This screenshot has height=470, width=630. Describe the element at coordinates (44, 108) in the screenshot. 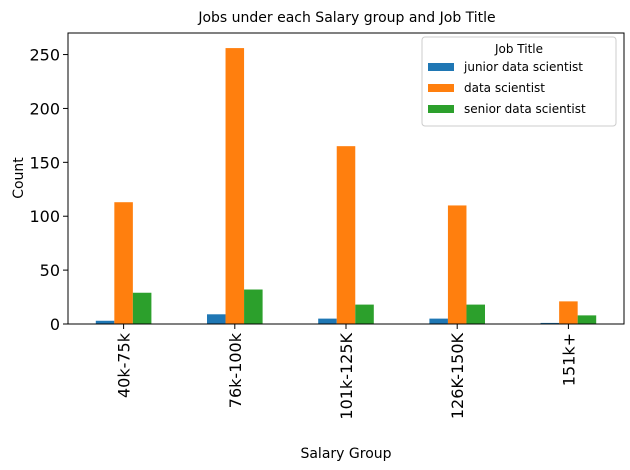

I see `y-tick-label-4: 200` at that location.